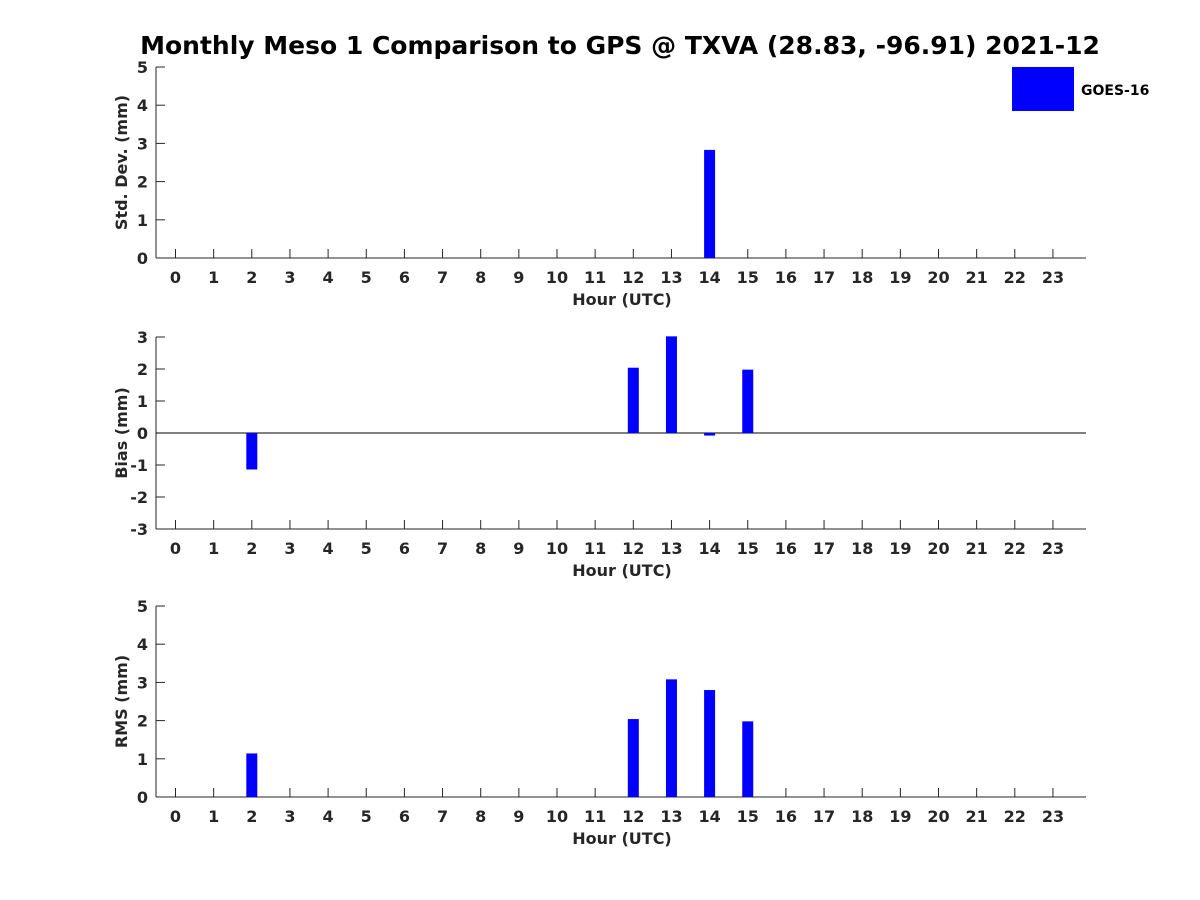 Image resolution: width=1200 pixels, height=900 pixels. What do you see at coordinates (786, 277) in the screenshot?
I see `std-dev-x-tick-label: 16` at bounding box center [786, 277].